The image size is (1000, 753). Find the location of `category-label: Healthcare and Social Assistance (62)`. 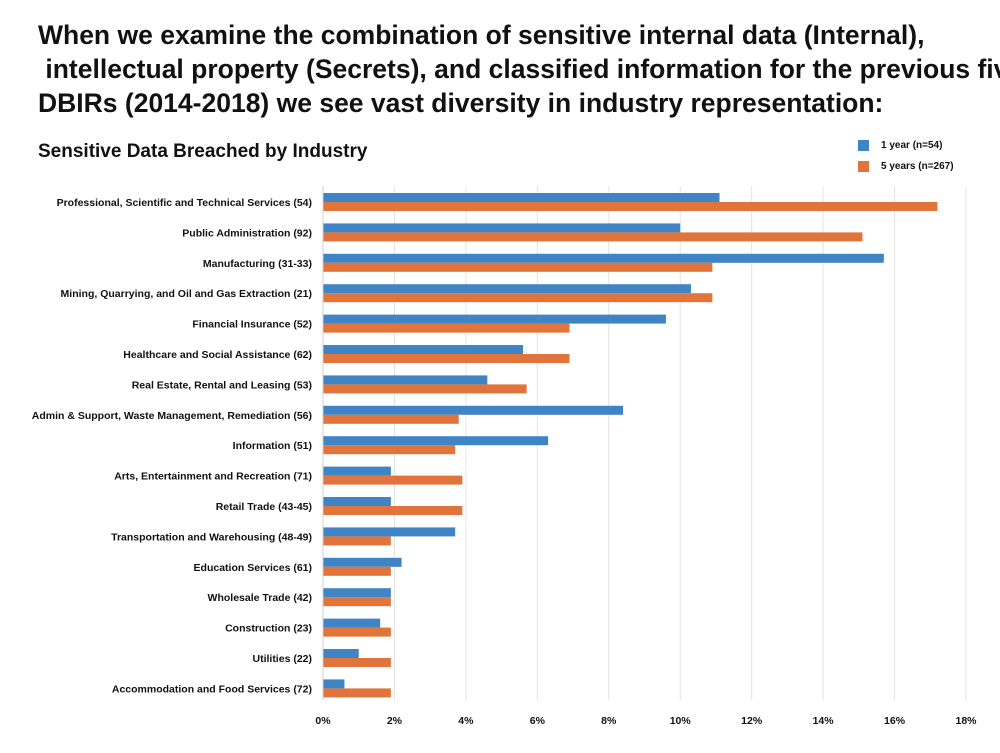

category-label: Healthcare and Social Assistance (62) is located at coordinates (217, 355).